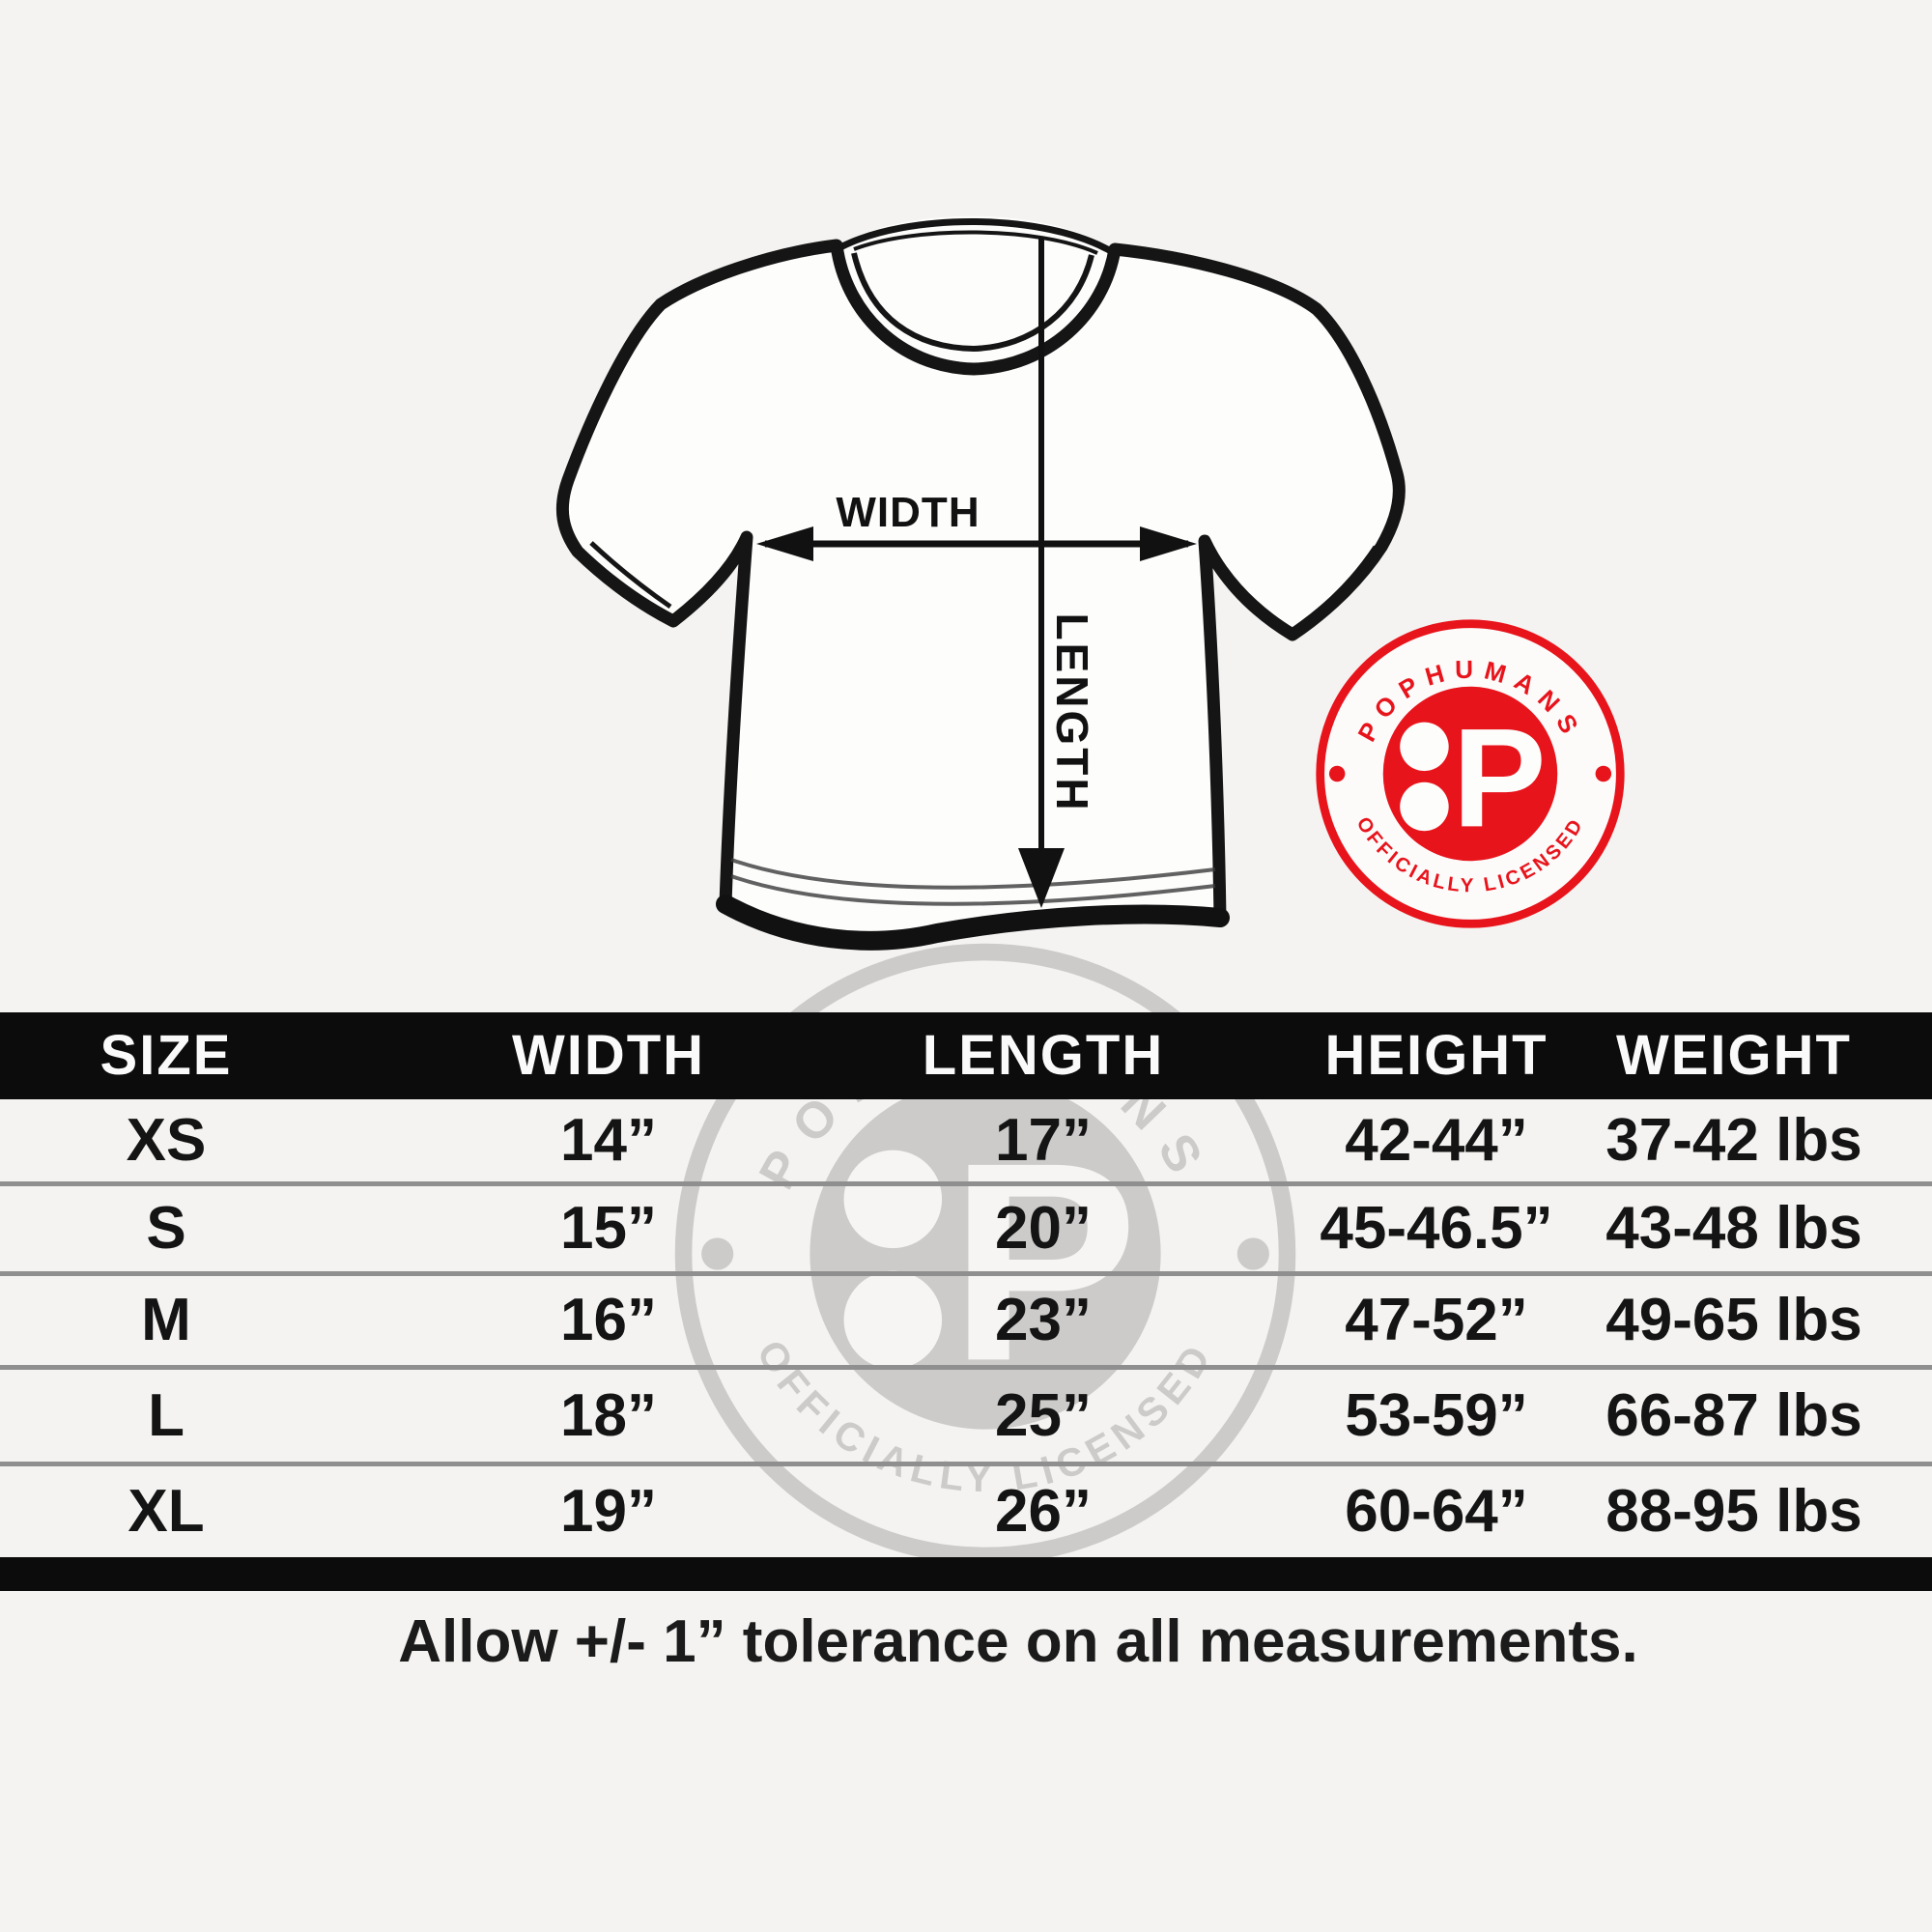 This screenshot has width=1932, height=1932. I want to click on tshirt-left-cuff-line, so click(630, 575).